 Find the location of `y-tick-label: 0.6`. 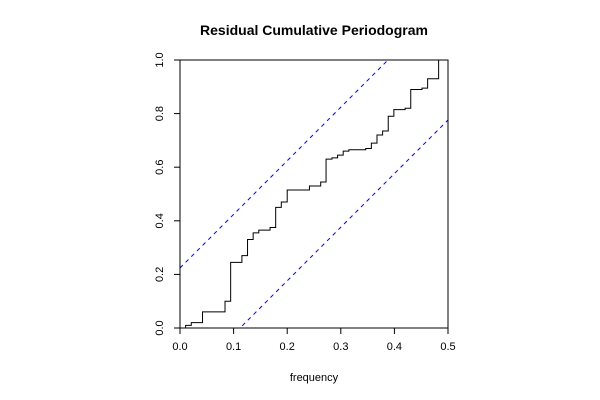

y-tick-label: 0.6 is located at coordinates (160, 167).